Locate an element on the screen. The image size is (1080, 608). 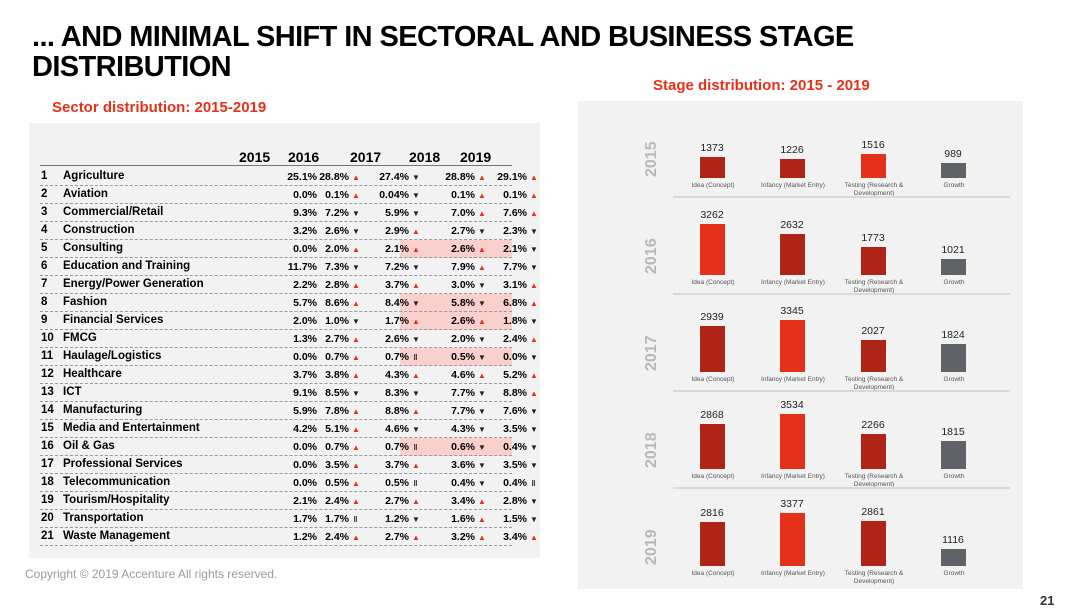
cell-2018: 7.0% ▲ is located at coordinates (453, 213).